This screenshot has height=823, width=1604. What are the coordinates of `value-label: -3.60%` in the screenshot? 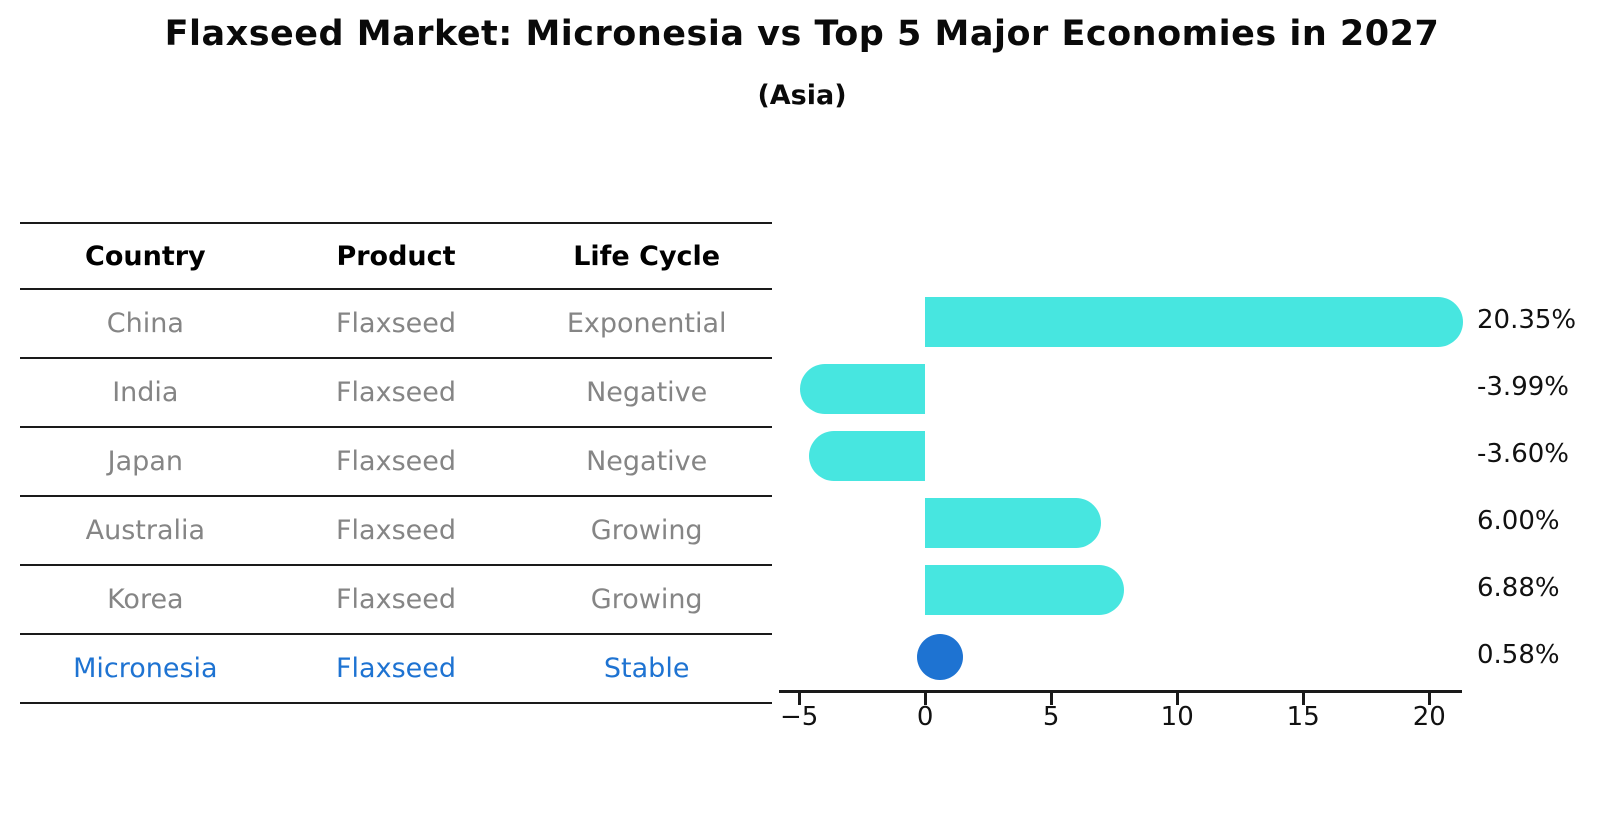 It's located at (1523, 453).